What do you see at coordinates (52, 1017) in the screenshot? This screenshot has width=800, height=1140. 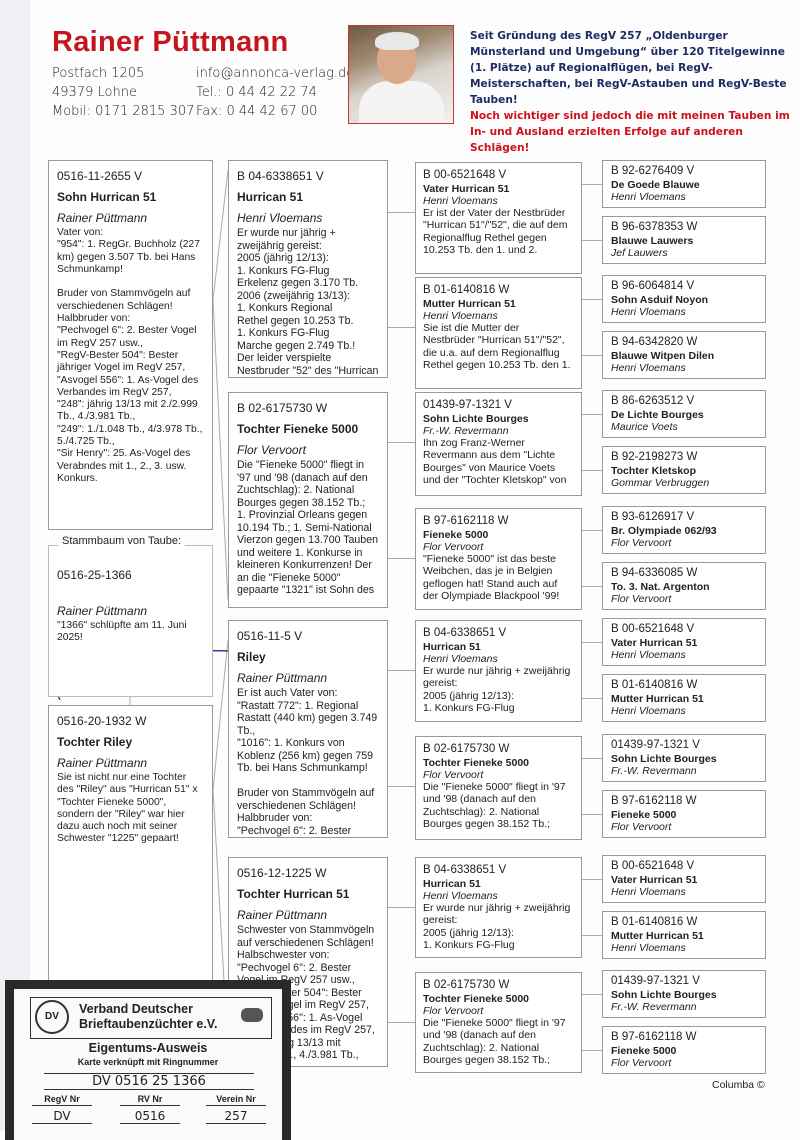 I see `association-logo: DV` at bounding box center [52, 1017].